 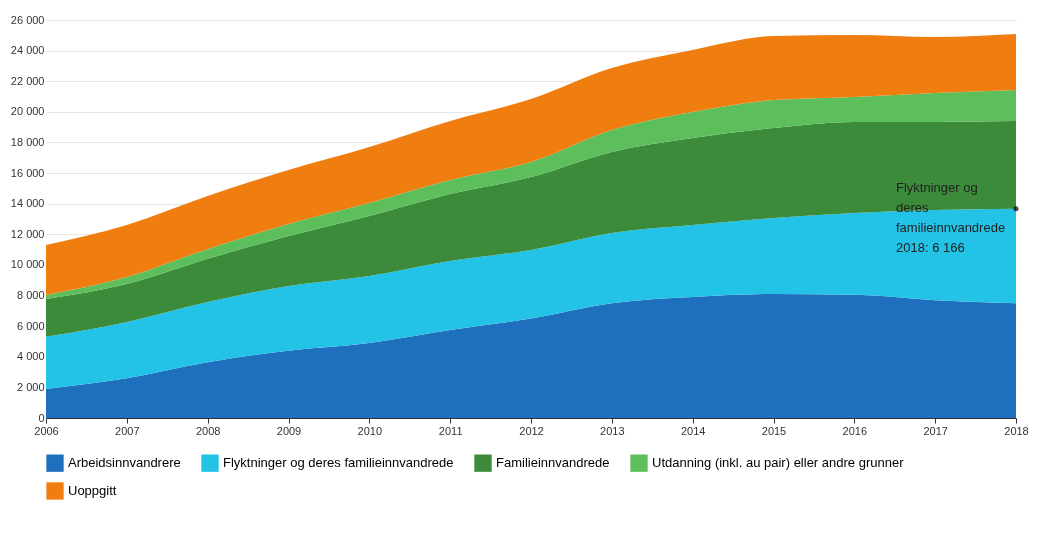 I want to click on y-tick-label: 22 000, so click(x=27, y=80).